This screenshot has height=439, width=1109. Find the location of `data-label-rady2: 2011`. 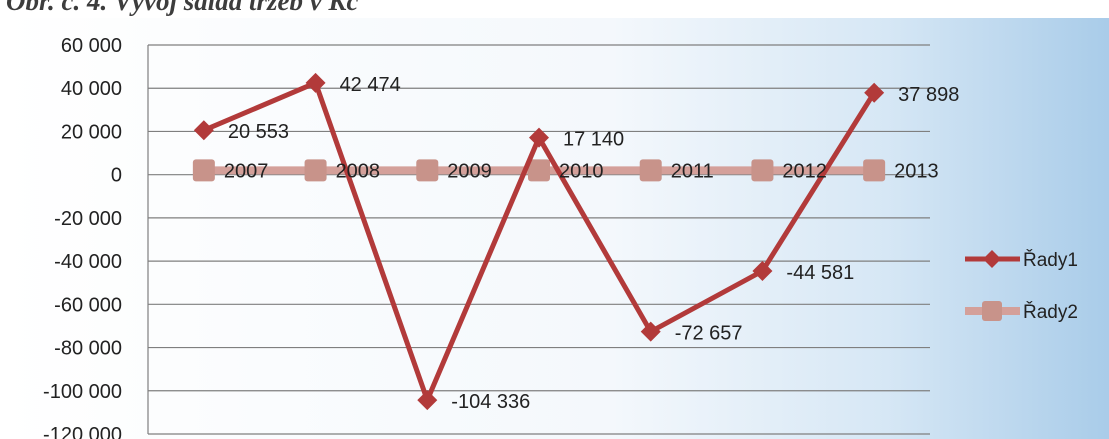

data-label-rady2: 2011 is located at coordinates (692, 171).